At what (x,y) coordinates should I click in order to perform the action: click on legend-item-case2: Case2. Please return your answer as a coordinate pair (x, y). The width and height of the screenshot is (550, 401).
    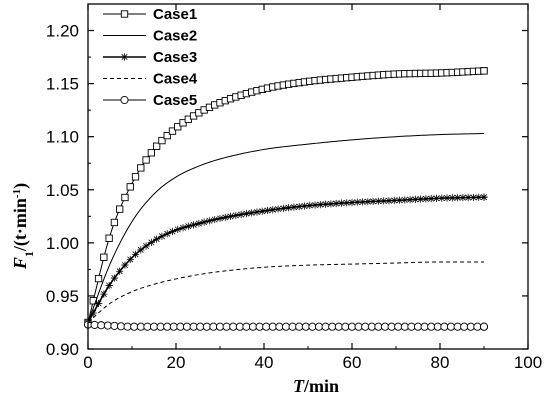
    Looking at the image, I should click on (150, 36).